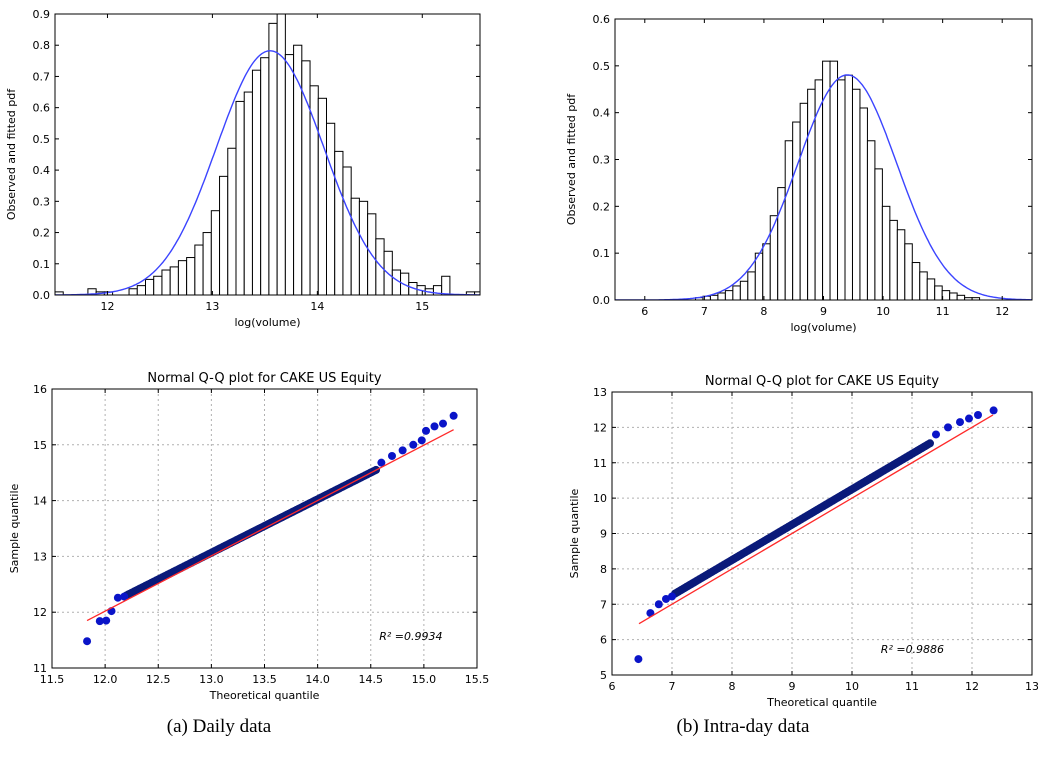 Image resolution: width=1038 pixels, height=769 pixels. Describe the element at coordinates (602, 206) in the screenshot. I see `y-tick-label: 0.2` at that location.